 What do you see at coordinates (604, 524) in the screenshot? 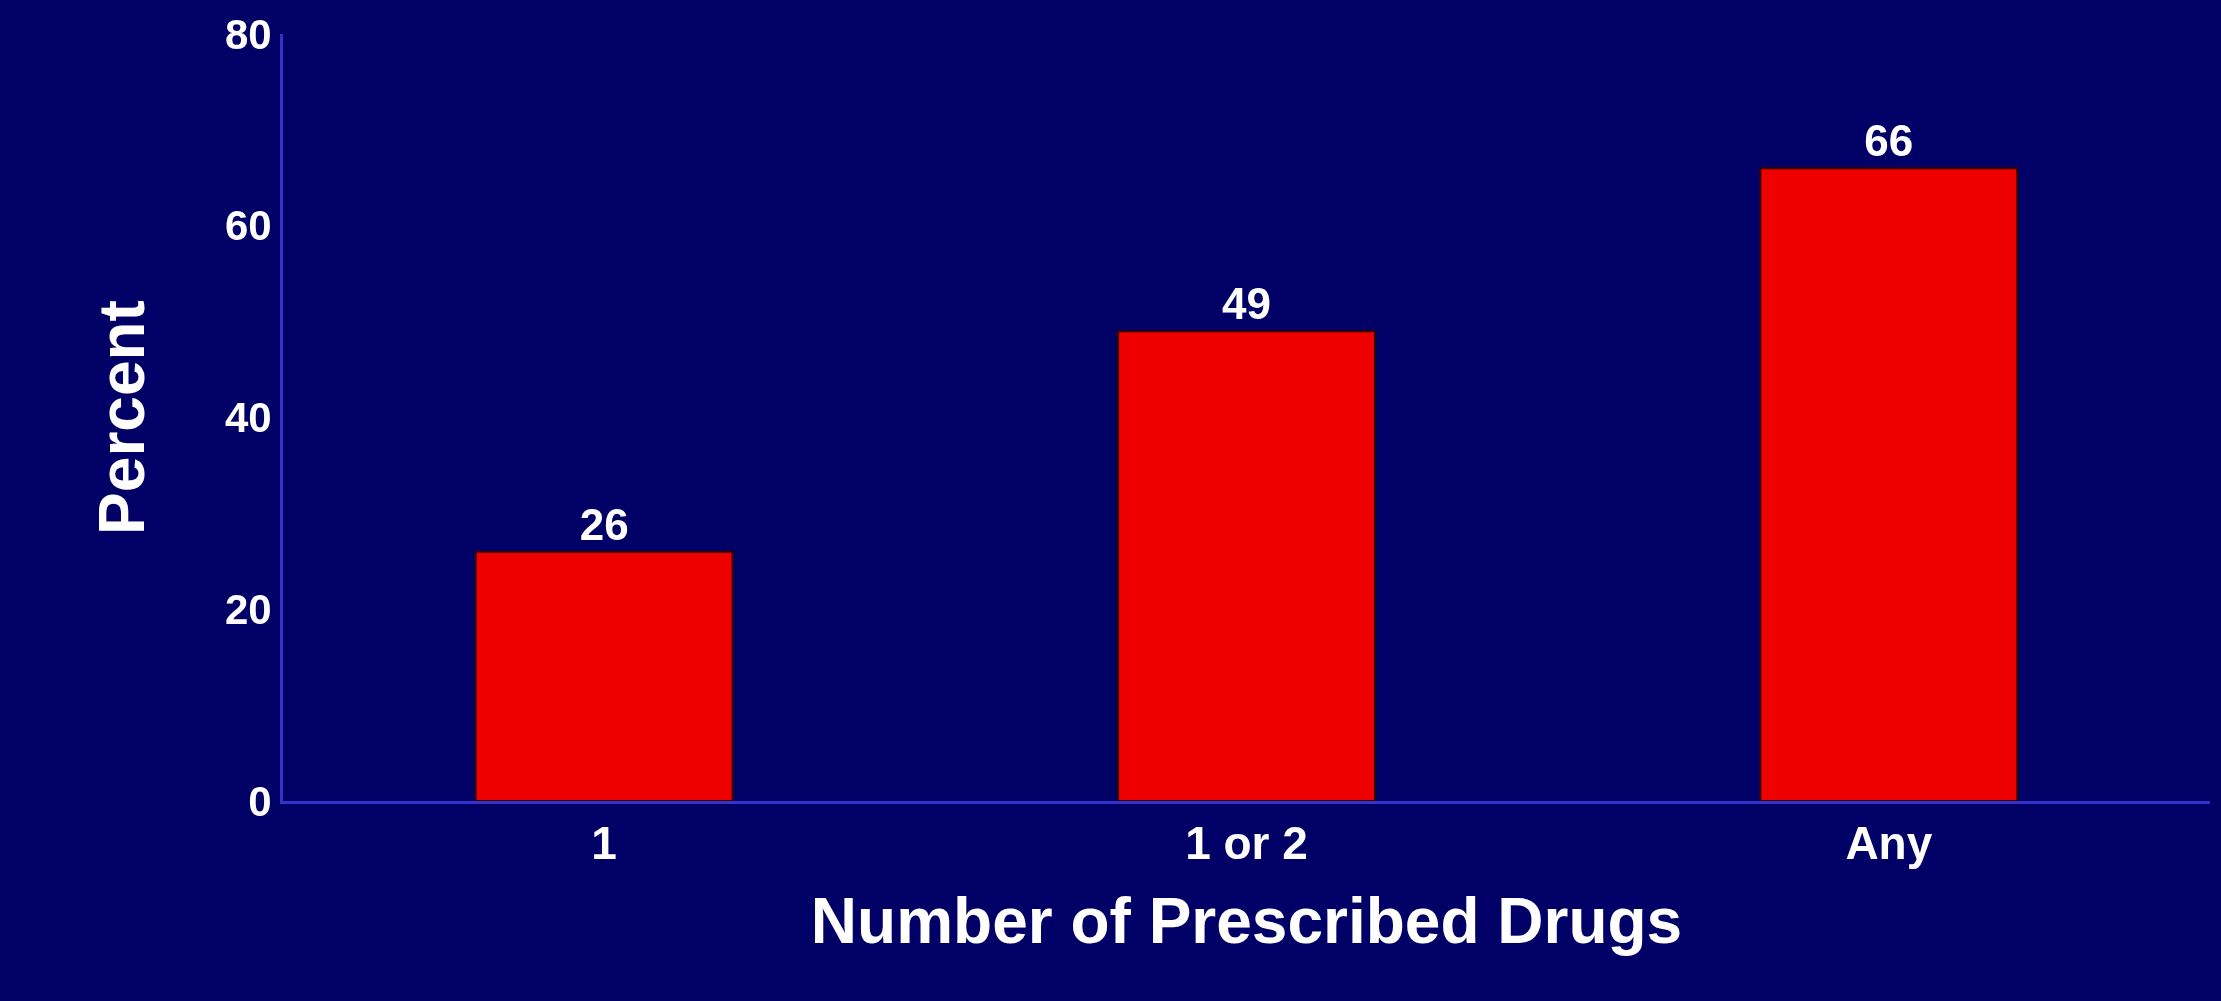
I see `data-label: 26` at bounding box center [604, 524].